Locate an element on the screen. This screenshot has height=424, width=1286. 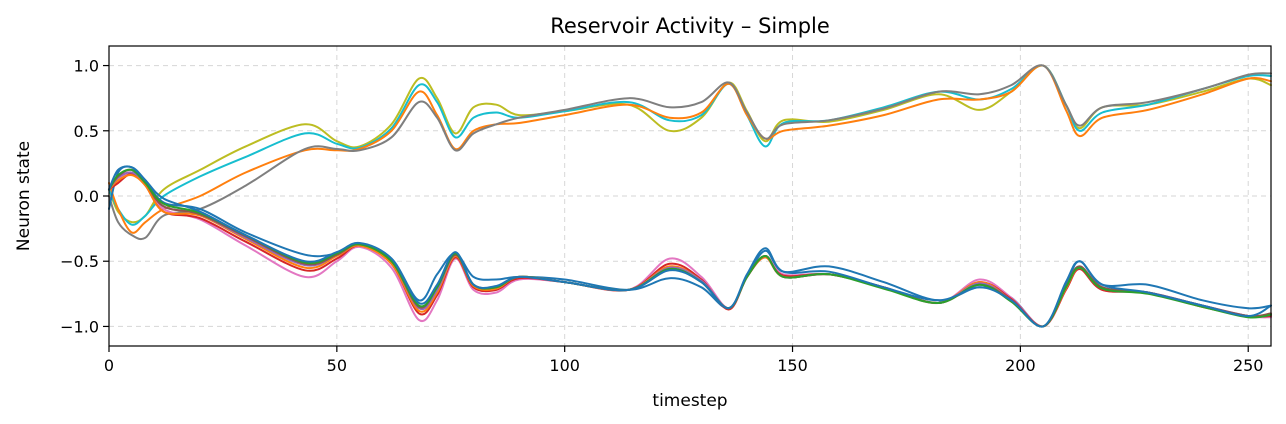
x-tick-label: 100 is located at coordinates (564, 365).